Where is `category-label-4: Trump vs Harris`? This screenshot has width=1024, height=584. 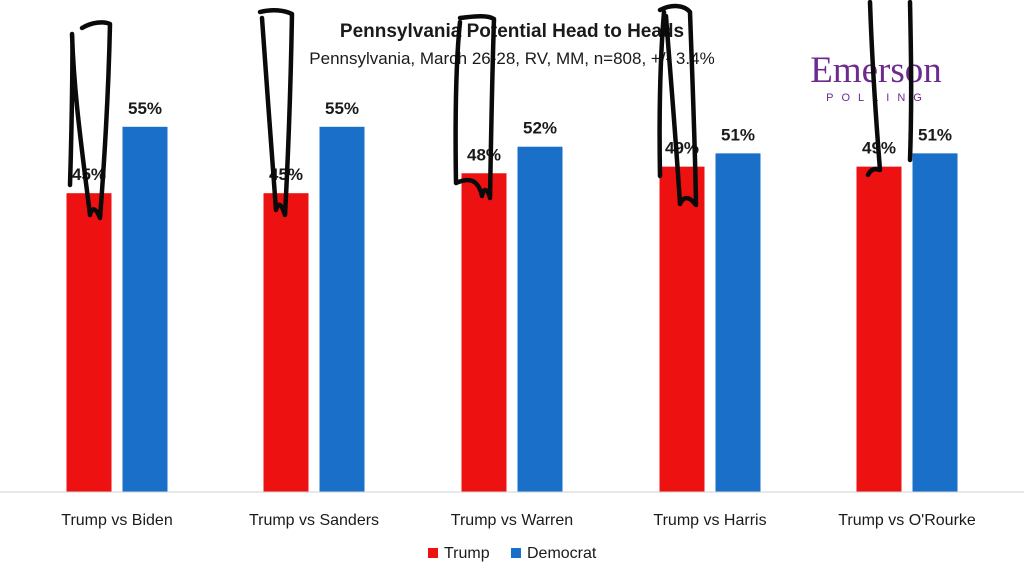 category-label-4: Trump vs Harris is located at coordinates (709, 520).